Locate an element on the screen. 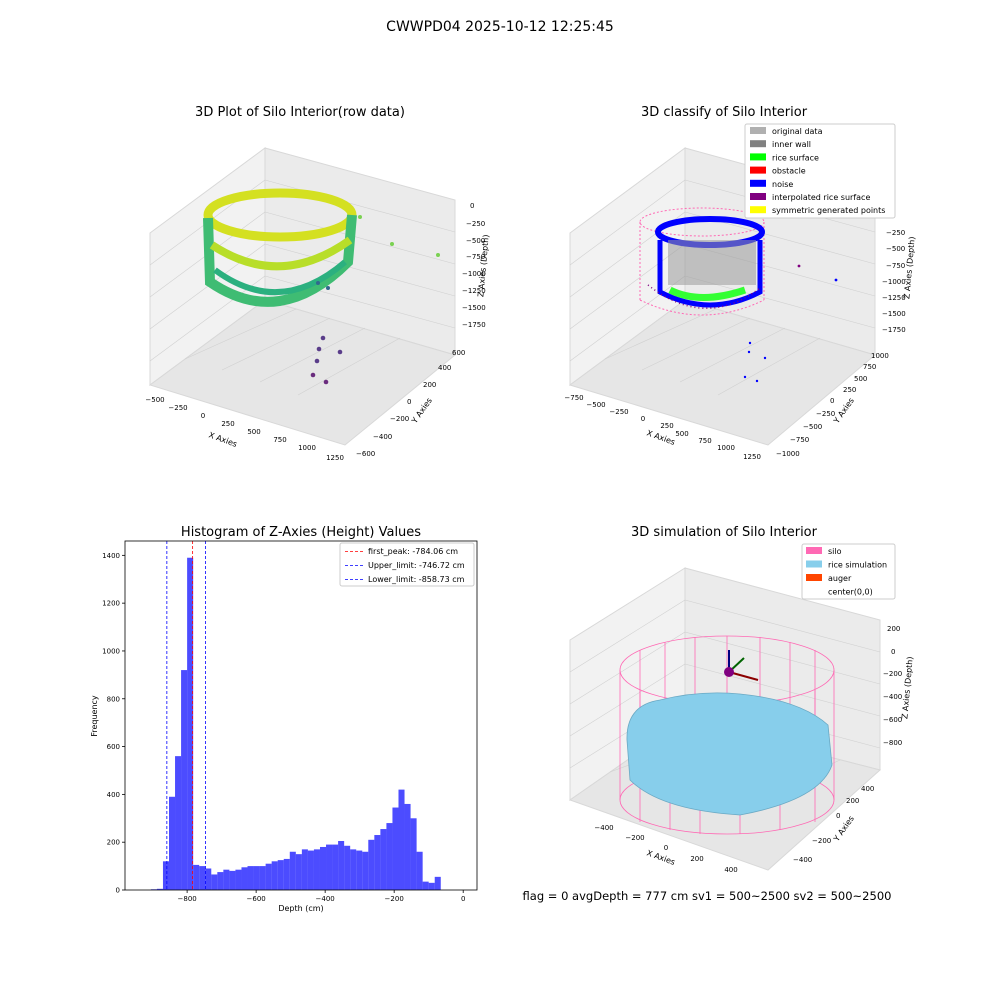 The height and width of the screenshot is (1000, 1000). x-tick: −750 is located at coordinates (573, 398).